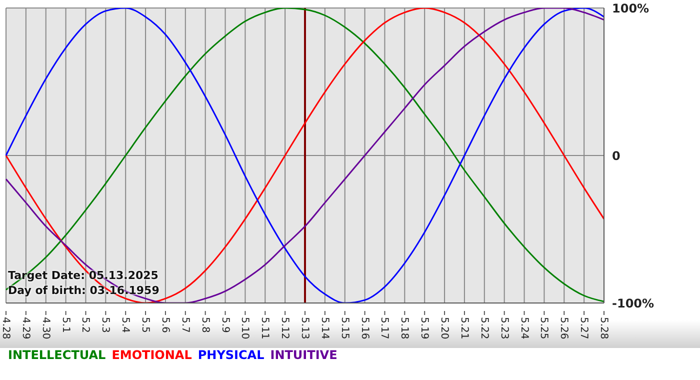 This screenshot has height=380, width=700. What do you see at coordinates (524, 328) in the screenshot?
I see `x-tick-label: 5.24` at bounding box center [524, 328].